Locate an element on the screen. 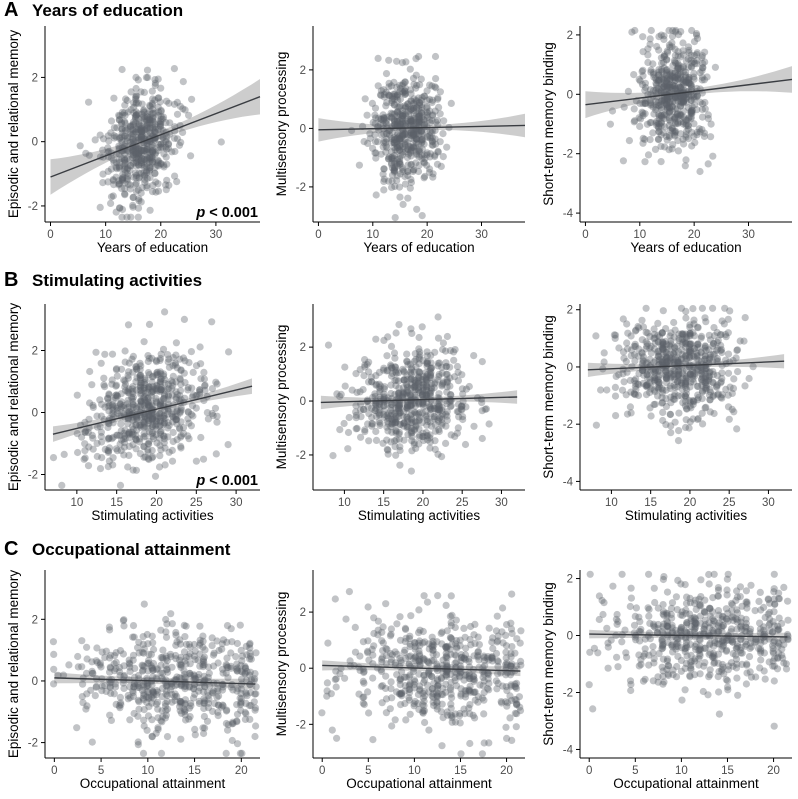 Image resolution: width=798 pixels, height=799 pixels. row-c-letter: C is located at coordinates (11, 549).